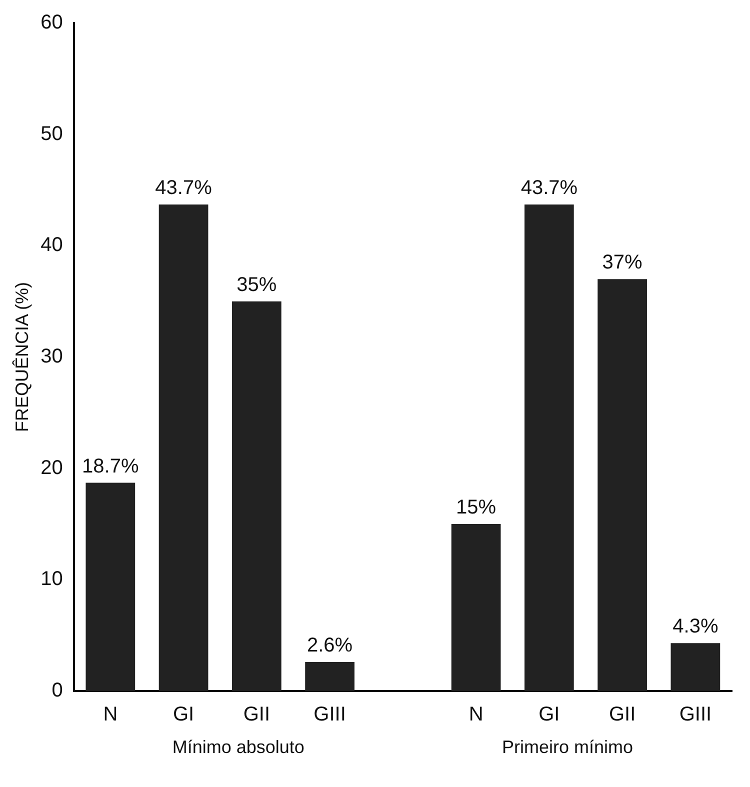 Image resolution: width=750 pixels, height=787 pixels. Describe the element at coordinates (51, 357) in the screenshot. I see `y-tick-label: 30` at that location.